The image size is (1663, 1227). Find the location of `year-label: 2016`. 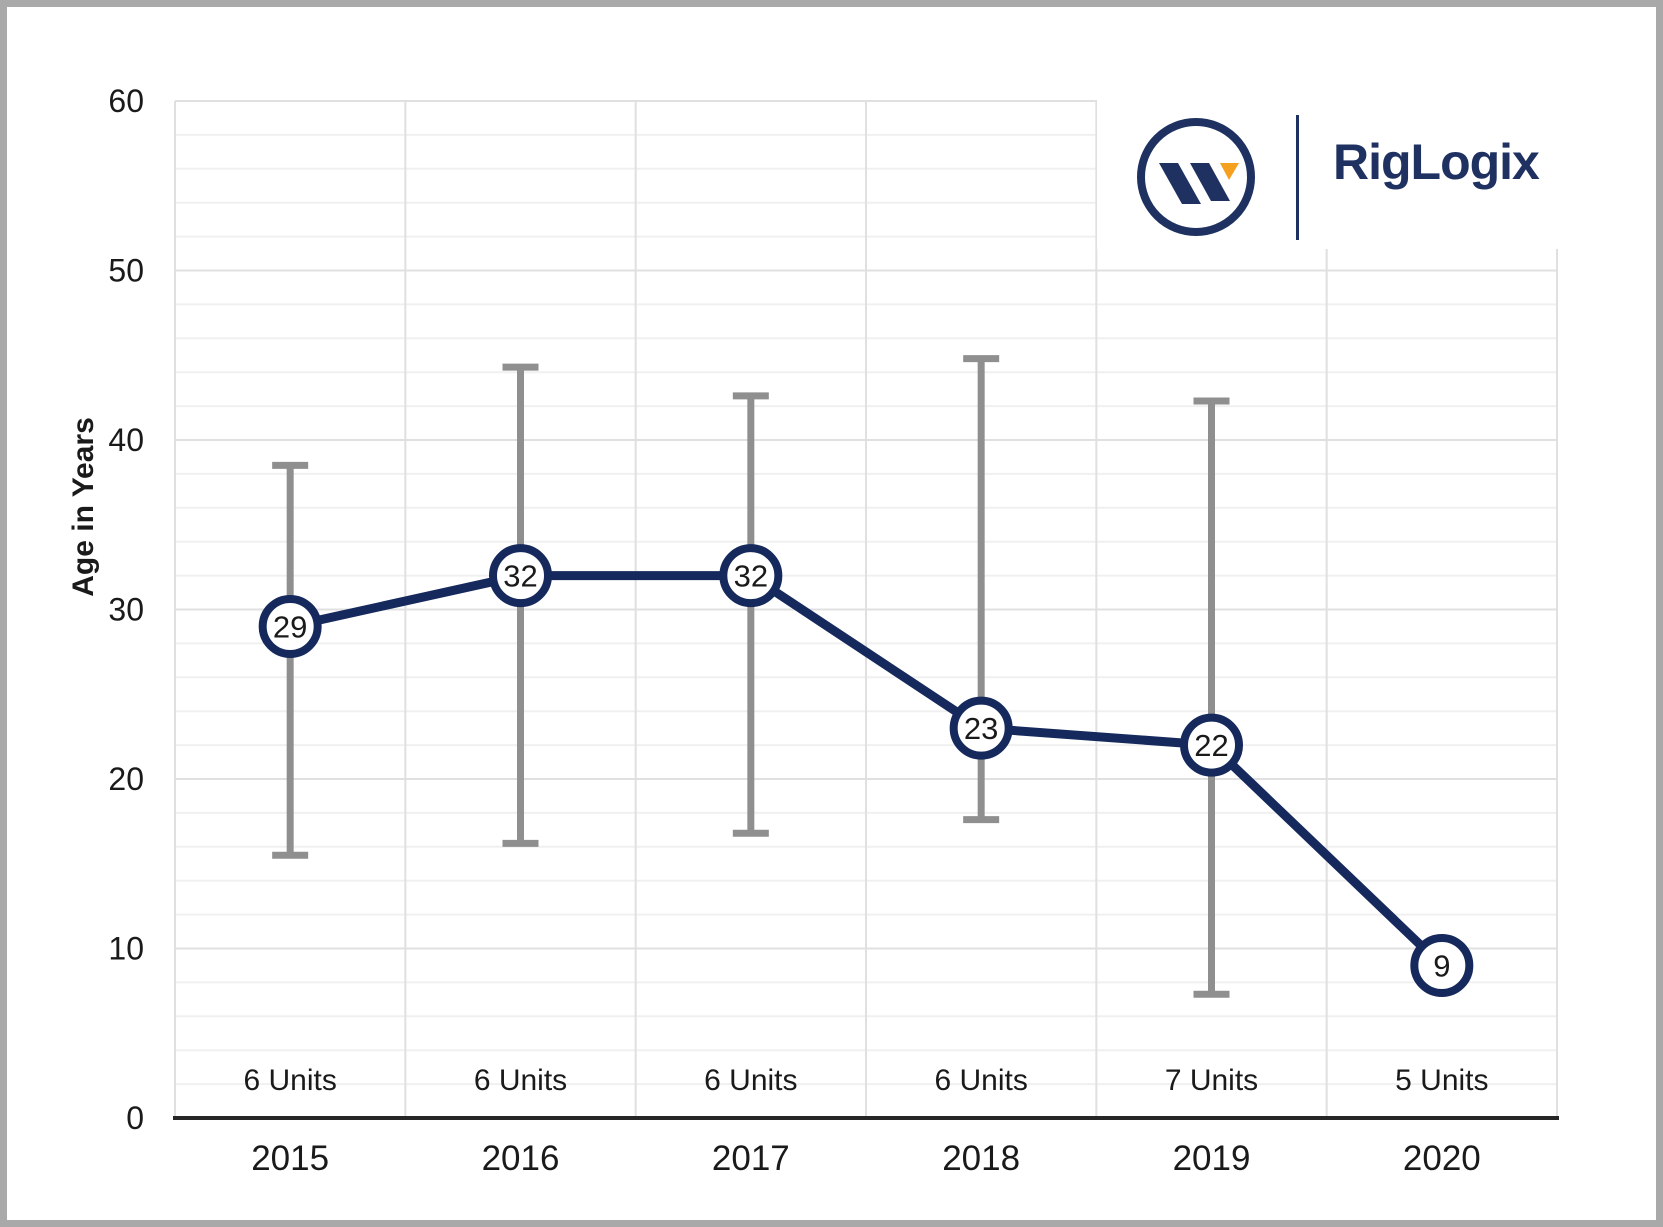

year-label: 2016 is located at coordinates (521, 1158).